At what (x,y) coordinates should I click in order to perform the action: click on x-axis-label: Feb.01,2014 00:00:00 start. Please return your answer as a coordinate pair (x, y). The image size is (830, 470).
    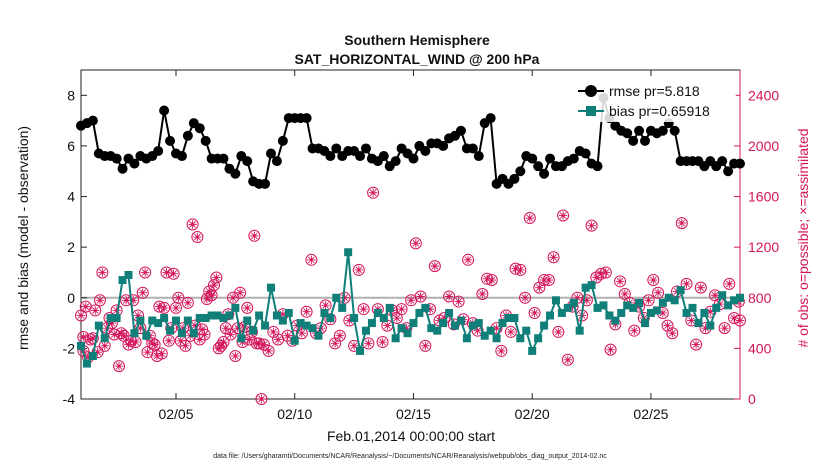
    Looking at the image, I should click on (411, 436).